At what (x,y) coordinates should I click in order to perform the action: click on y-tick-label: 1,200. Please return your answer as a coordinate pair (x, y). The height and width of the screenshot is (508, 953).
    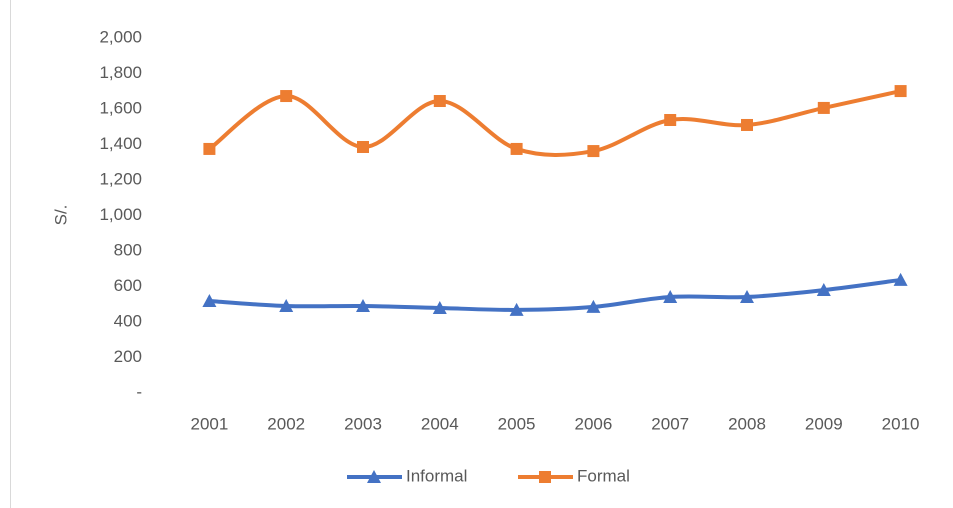
    Looking at the image, I should click on (120, 178).